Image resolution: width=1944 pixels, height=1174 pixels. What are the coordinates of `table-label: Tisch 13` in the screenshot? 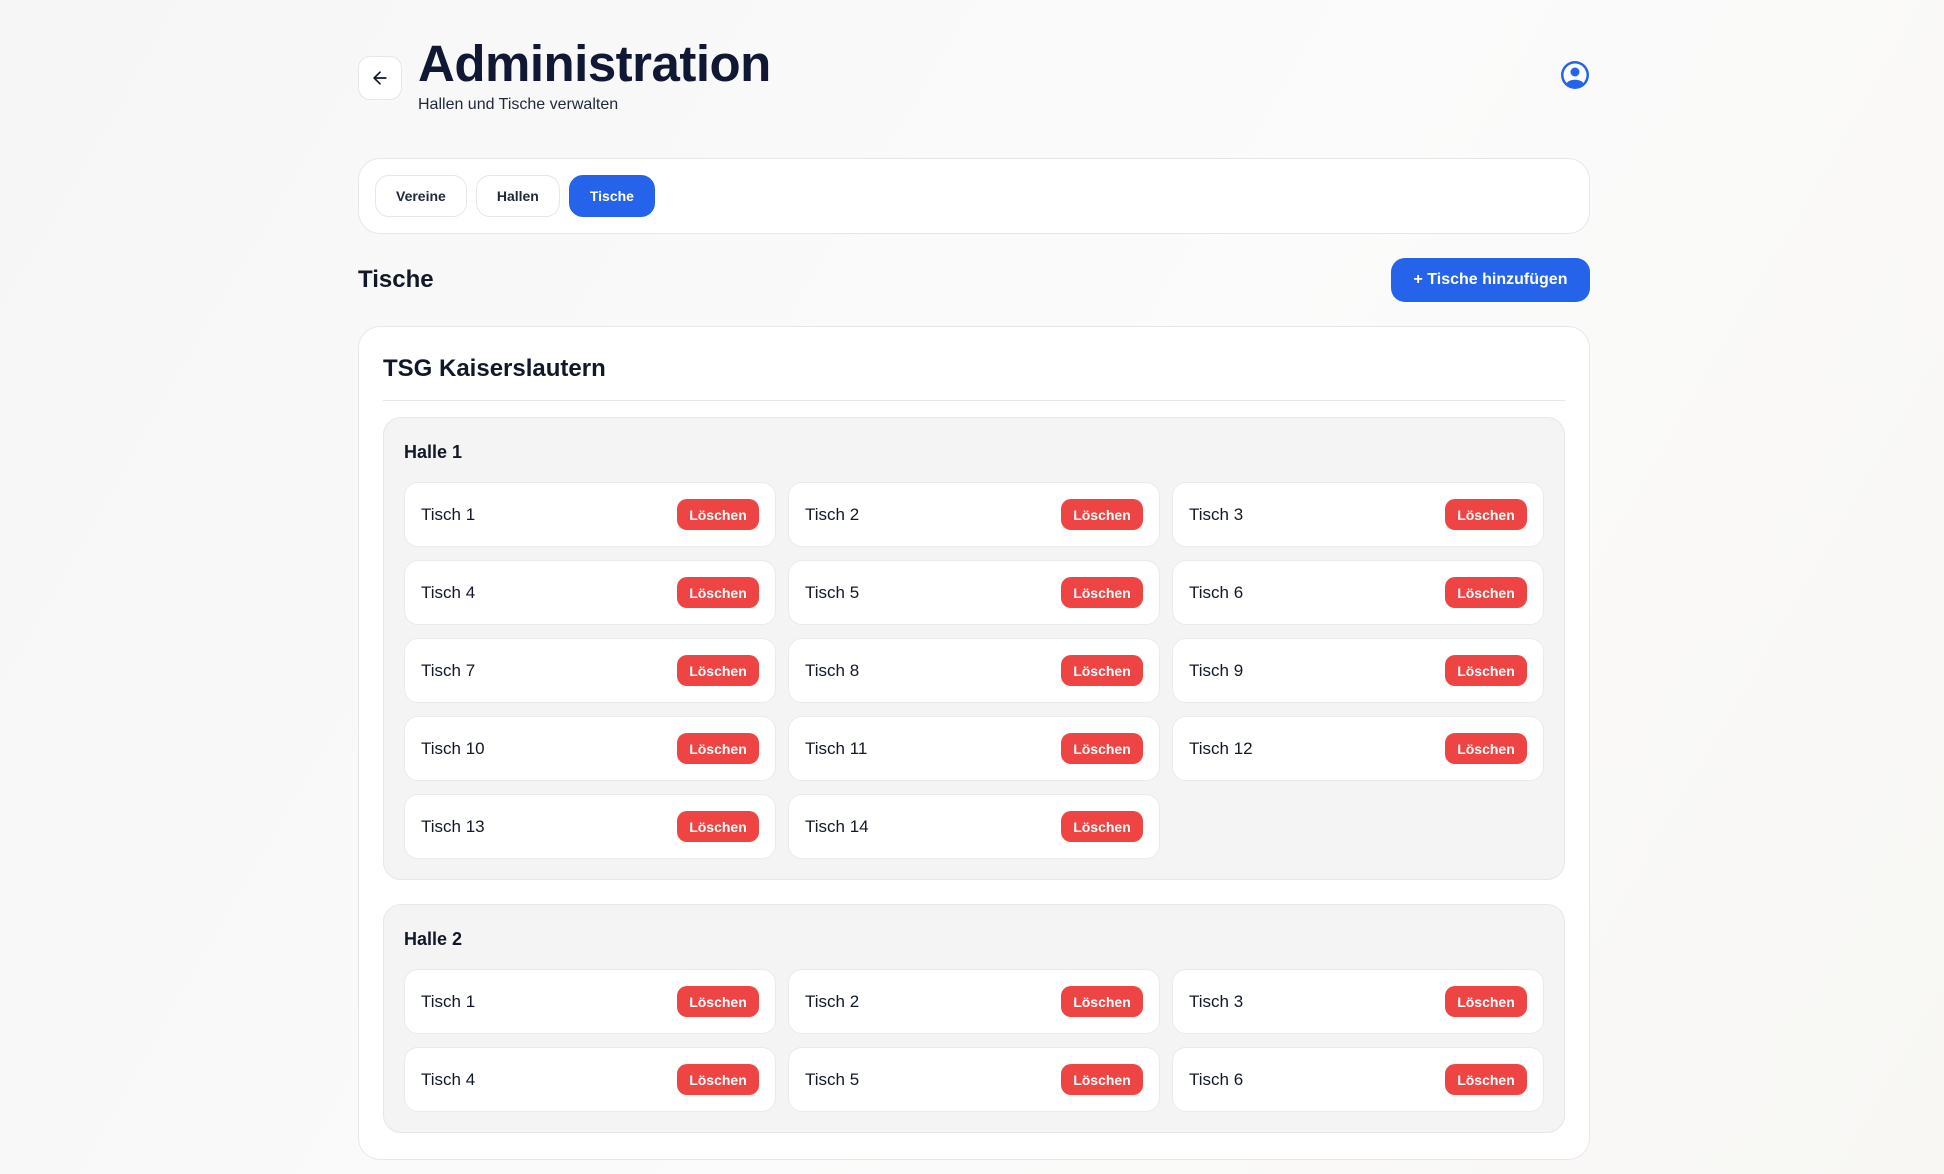 It's located at (453, 826).